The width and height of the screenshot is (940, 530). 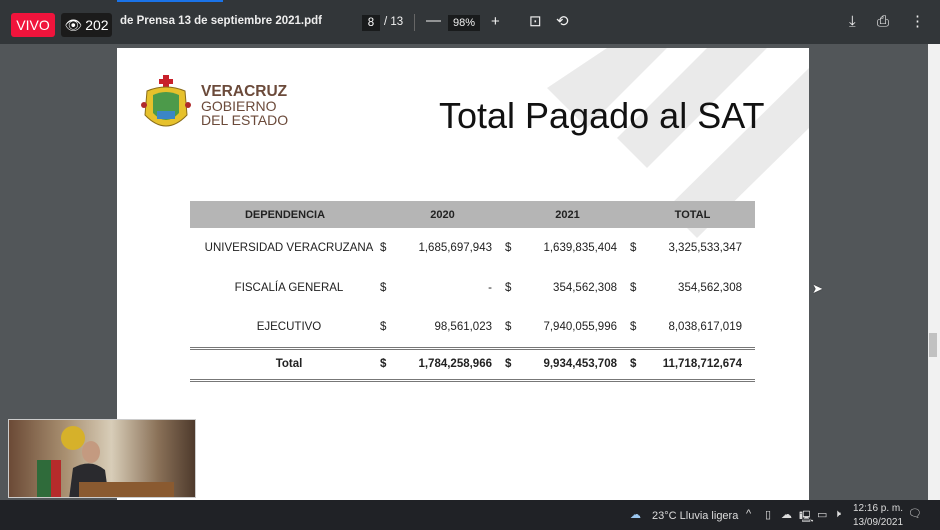 What do you see at coordinates (933, 345) in the screenshot?
I see `scrollbar-thumb` at bounding box center [933, 345].